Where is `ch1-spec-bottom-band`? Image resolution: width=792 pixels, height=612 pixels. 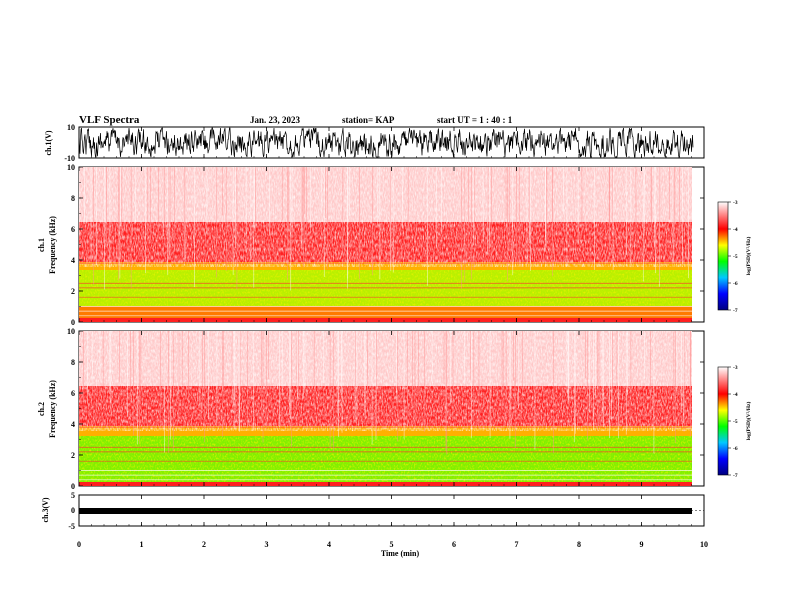
ch1-spec-bottom-band is located at coordinates (385, 320).